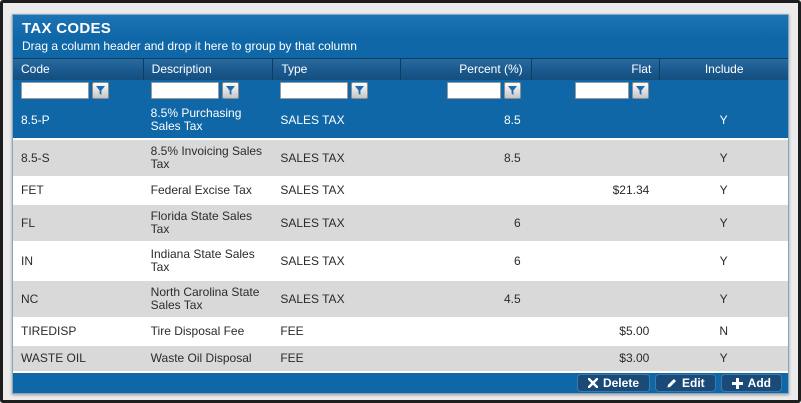 This screenshot has width=801, height=403. What do you see at coordinates (602, 91) in the screenshot?
I see `flat-filter-input` at bounding box center [602, 91].